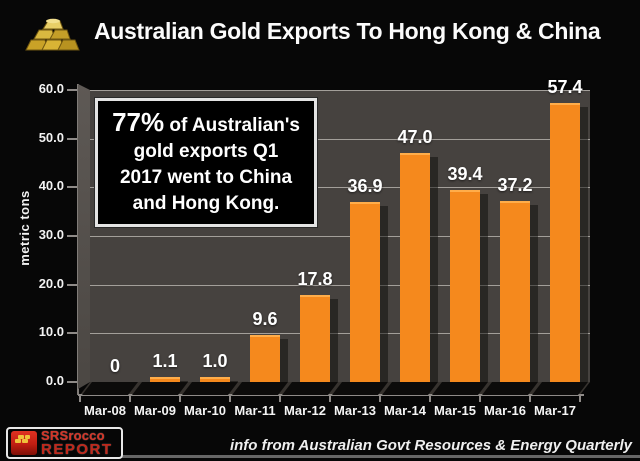 The image size is (640, 461). Describe the element at coordinates (515, 184) in the screenshot. I see `bar-value-label: 37.2` at that location.